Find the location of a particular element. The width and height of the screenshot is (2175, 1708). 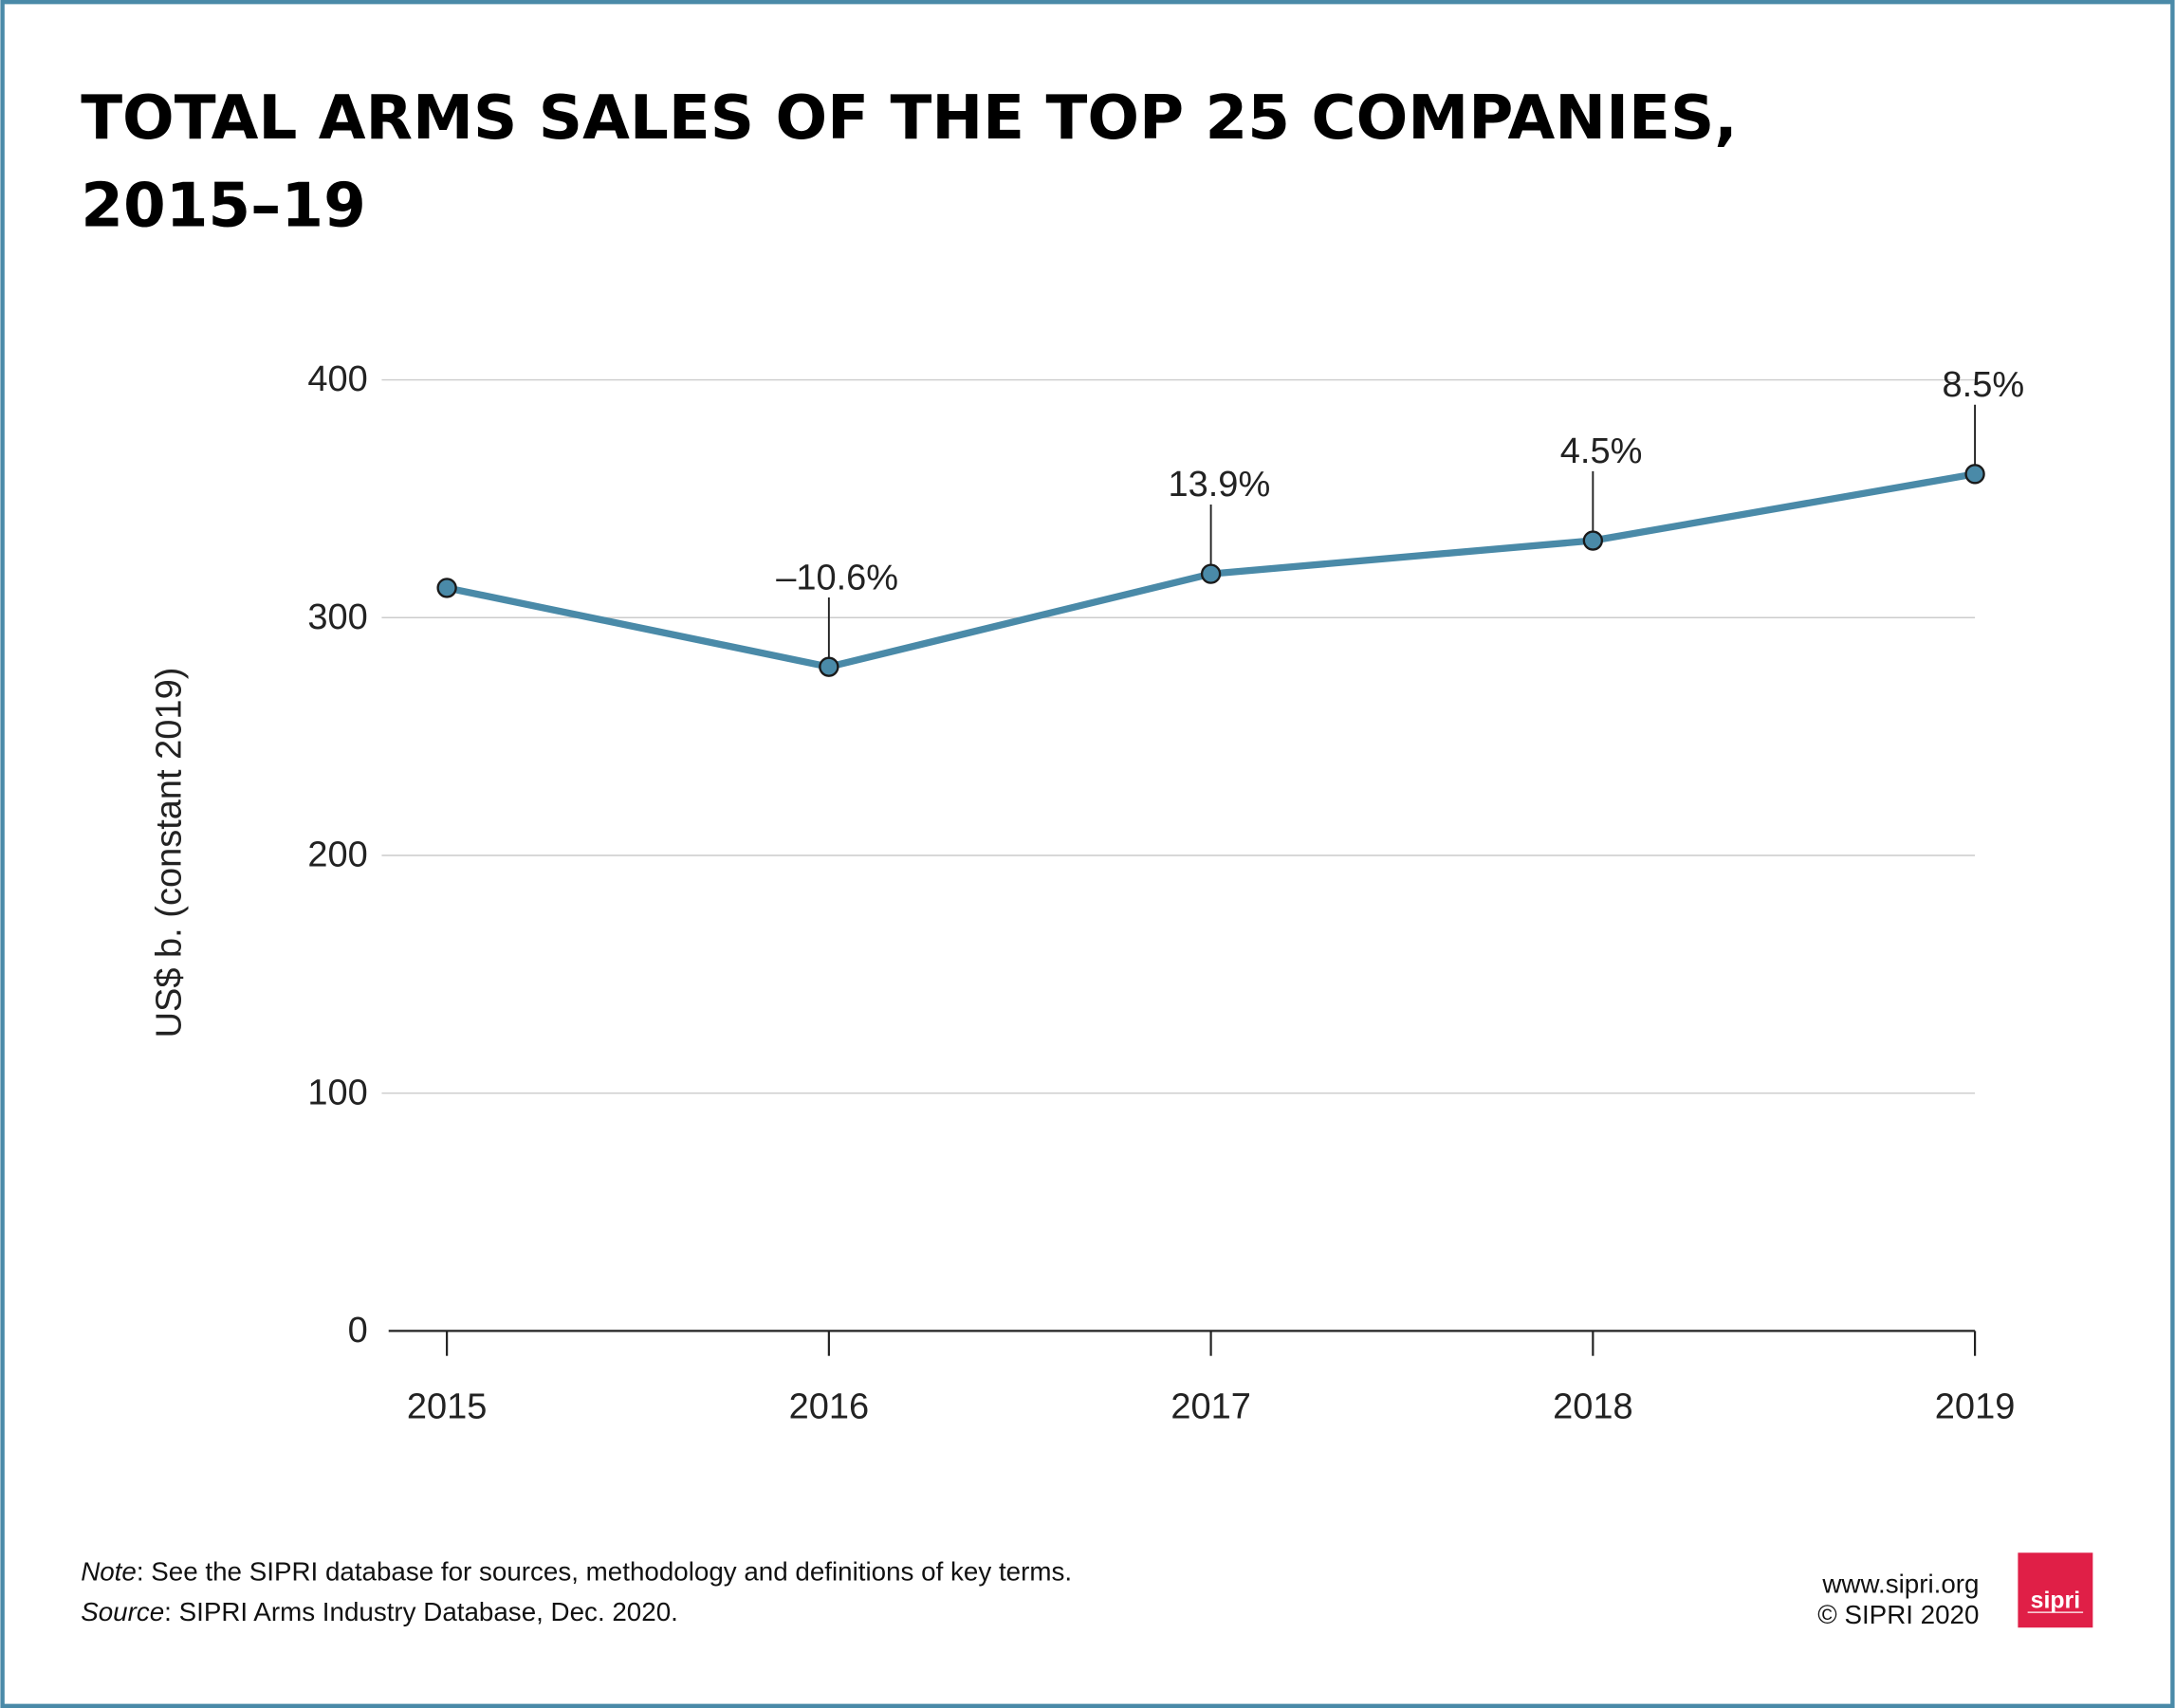

y-tick-label: 100 is located at coordinates (337, 1092).